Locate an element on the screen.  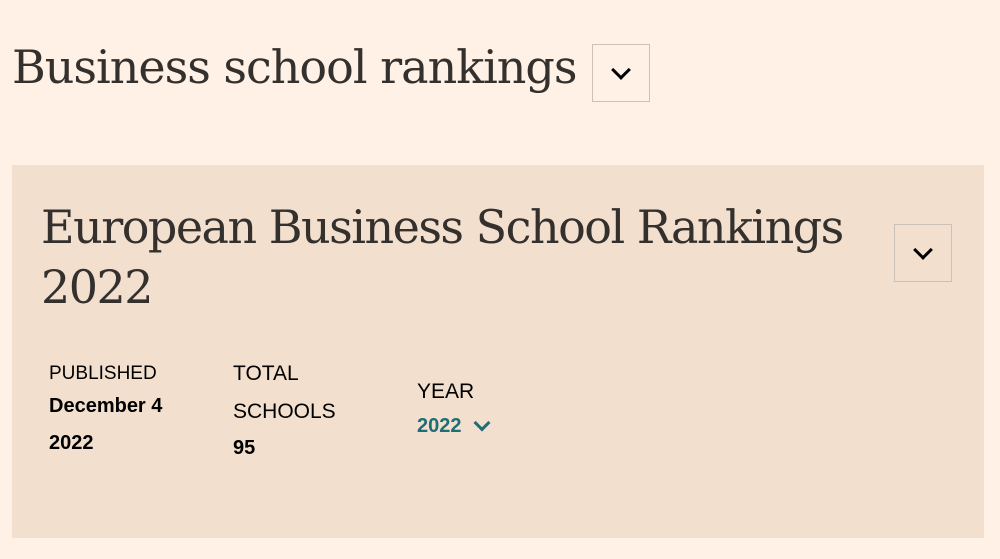
year-select: 2022 is located at coordinates (497, 426).